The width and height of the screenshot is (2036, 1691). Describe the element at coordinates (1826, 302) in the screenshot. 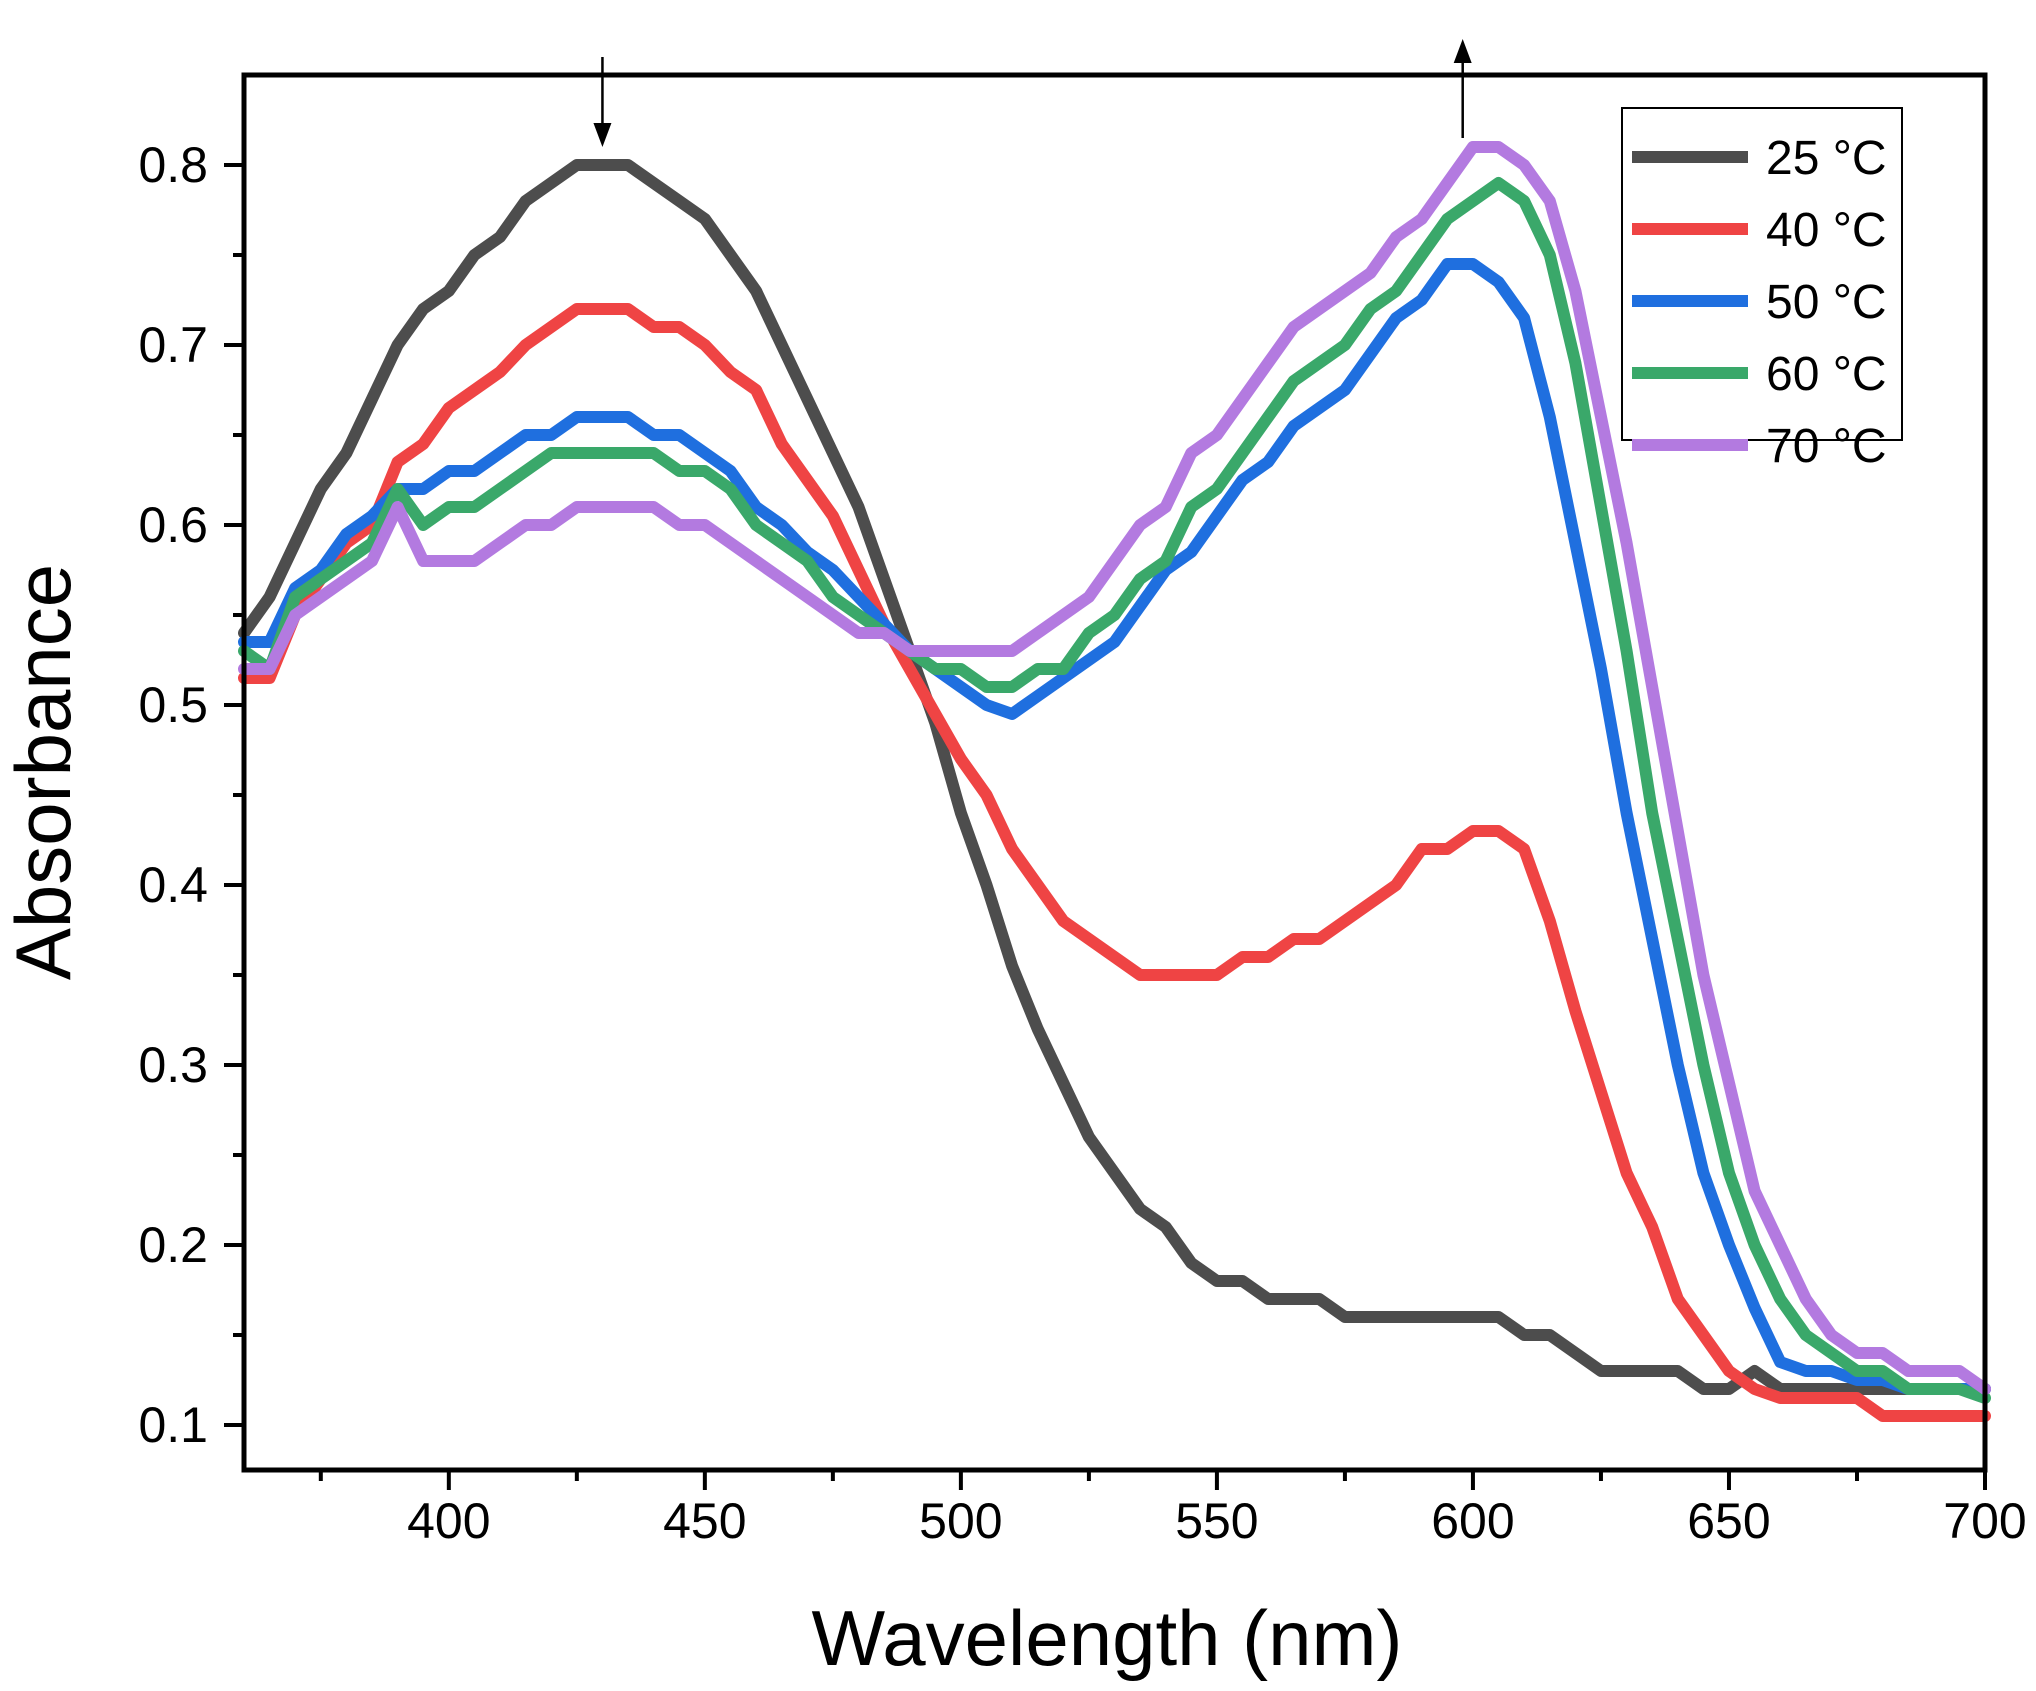

I see `legend-label-2: 50 °C` at that location.